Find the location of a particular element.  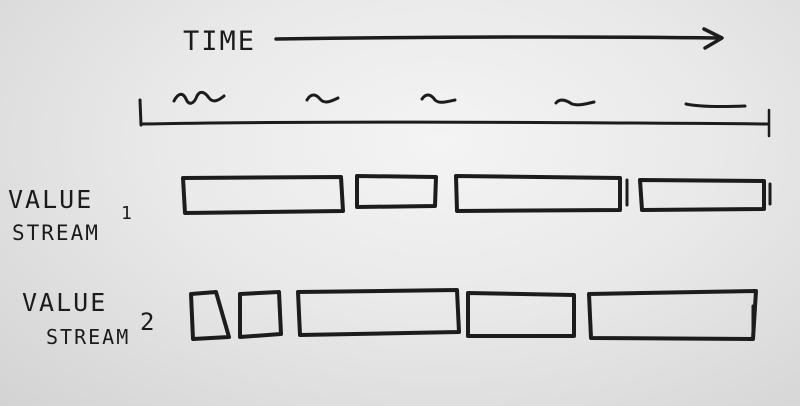

timeline-start-tick is located at coordinates (140, 112).